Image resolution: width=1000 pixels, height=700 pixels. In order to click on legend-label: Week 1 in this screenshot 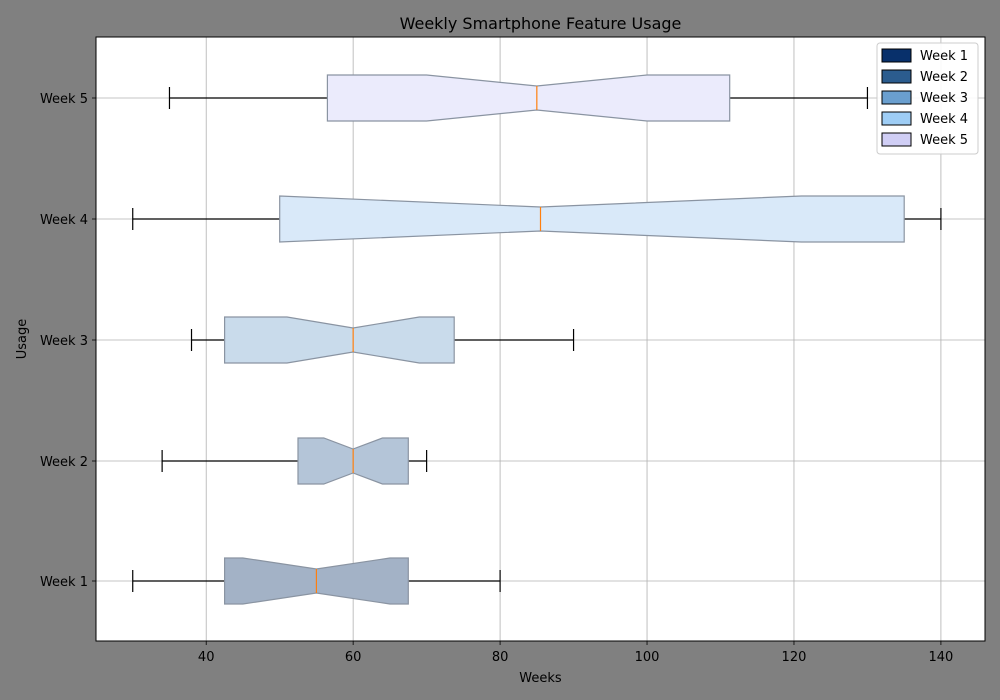, I will do `click(944, 56)`.